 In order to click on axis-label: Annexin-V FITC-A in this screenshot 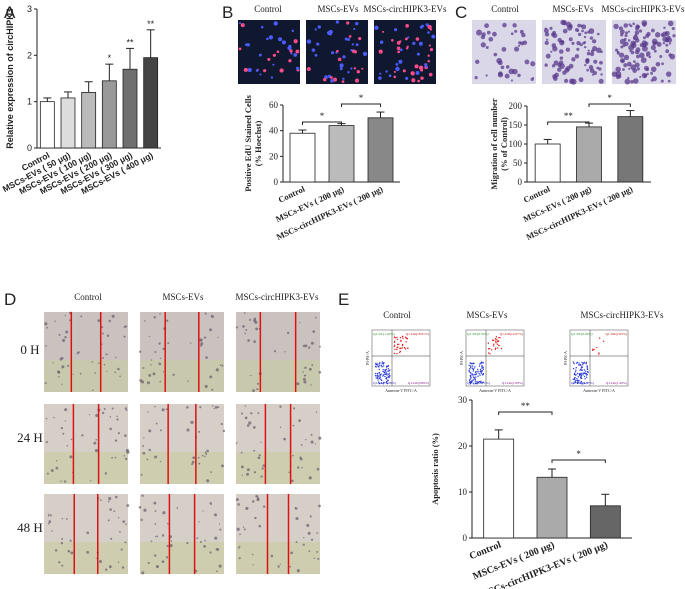, I will do `click(401, 390)`.